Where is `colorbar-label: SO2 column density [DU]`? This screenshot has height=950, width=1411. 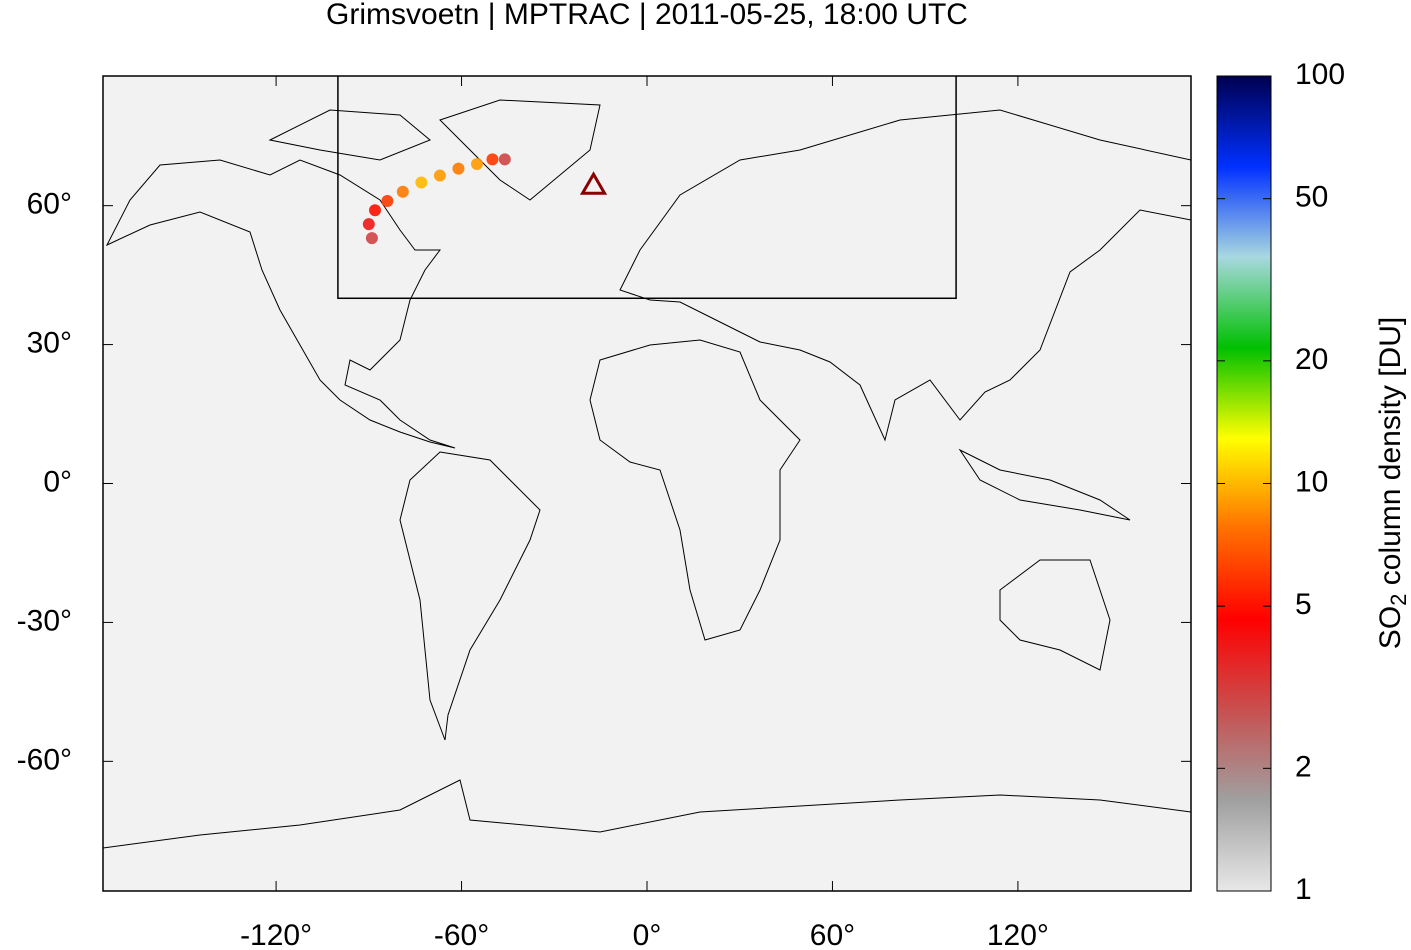 colorbar-label: SO2 column density [DU] is located at coordinates (1392, 483).